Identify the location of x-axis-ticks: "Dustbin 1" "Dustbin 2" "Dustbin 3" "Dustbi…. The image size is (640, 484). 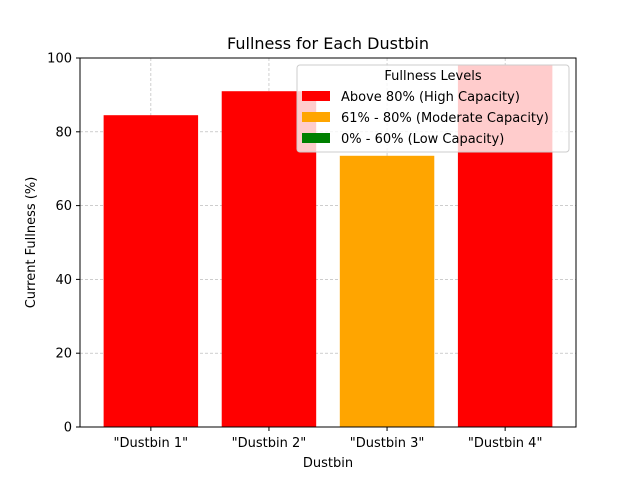
(328, 439).